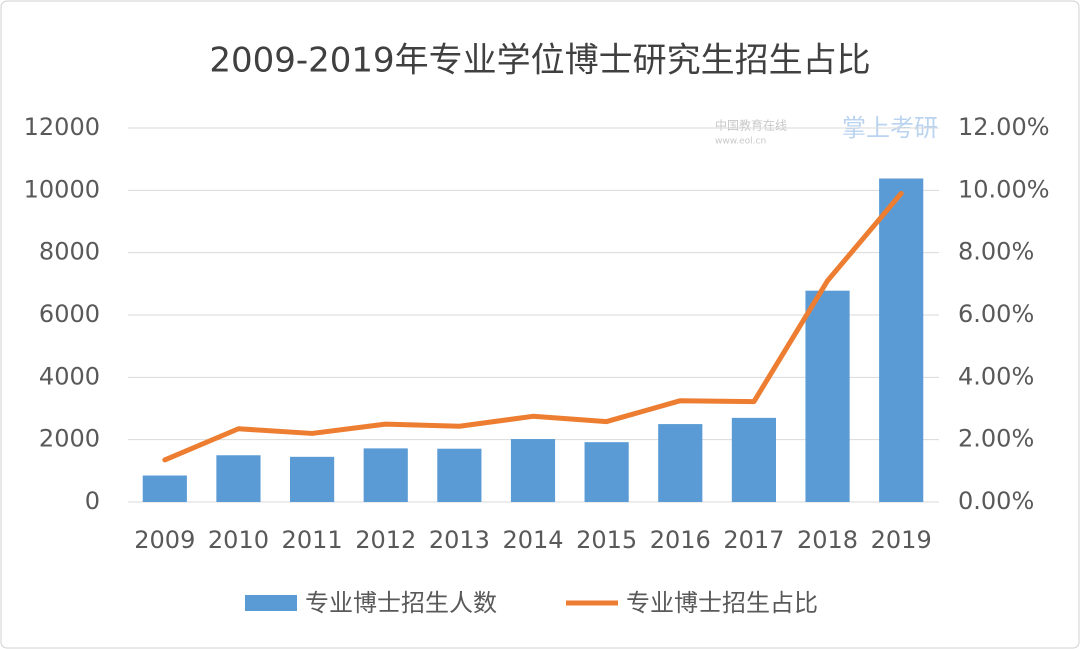  I want to click on x-tick-label: 2017, so click(753, 540).